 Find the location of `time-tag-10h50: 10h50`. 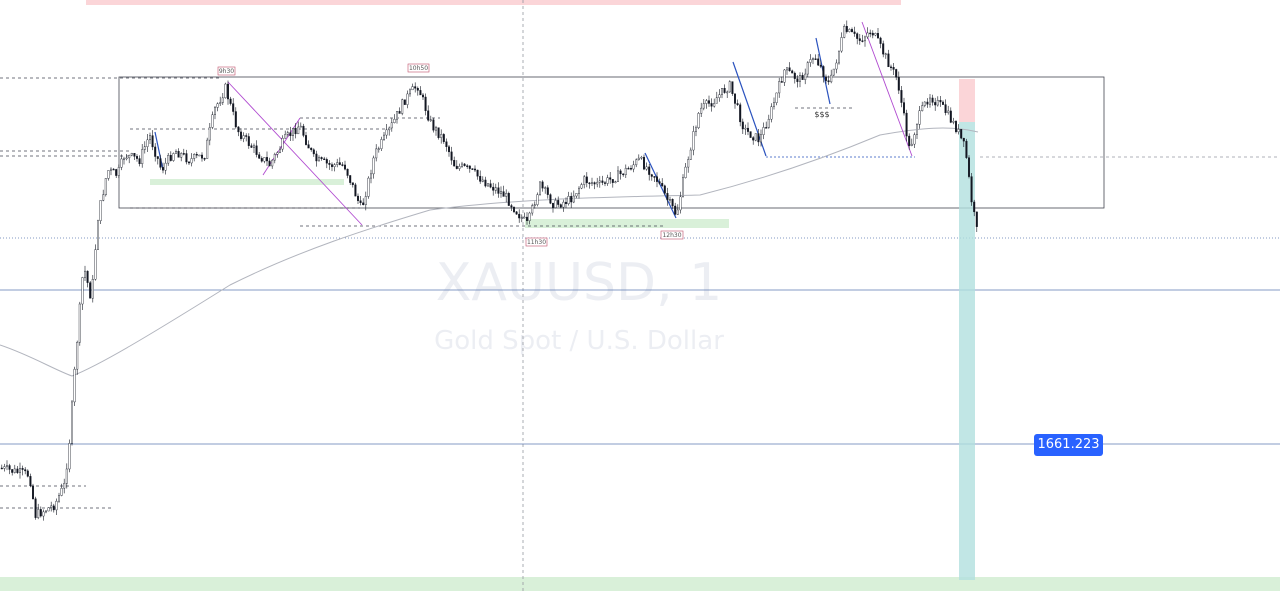

time-tag-10h50: 10h50 is located at coordinates (418, 68).